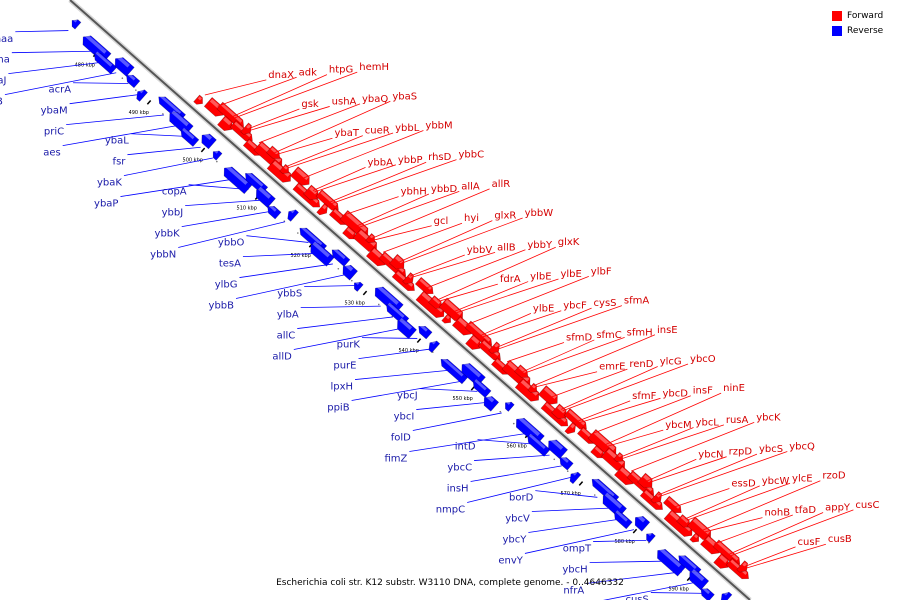  Describe the element at coordinates (54, 111) in the screenshot. I see `reverse-gene-label: ybaM` at that location.